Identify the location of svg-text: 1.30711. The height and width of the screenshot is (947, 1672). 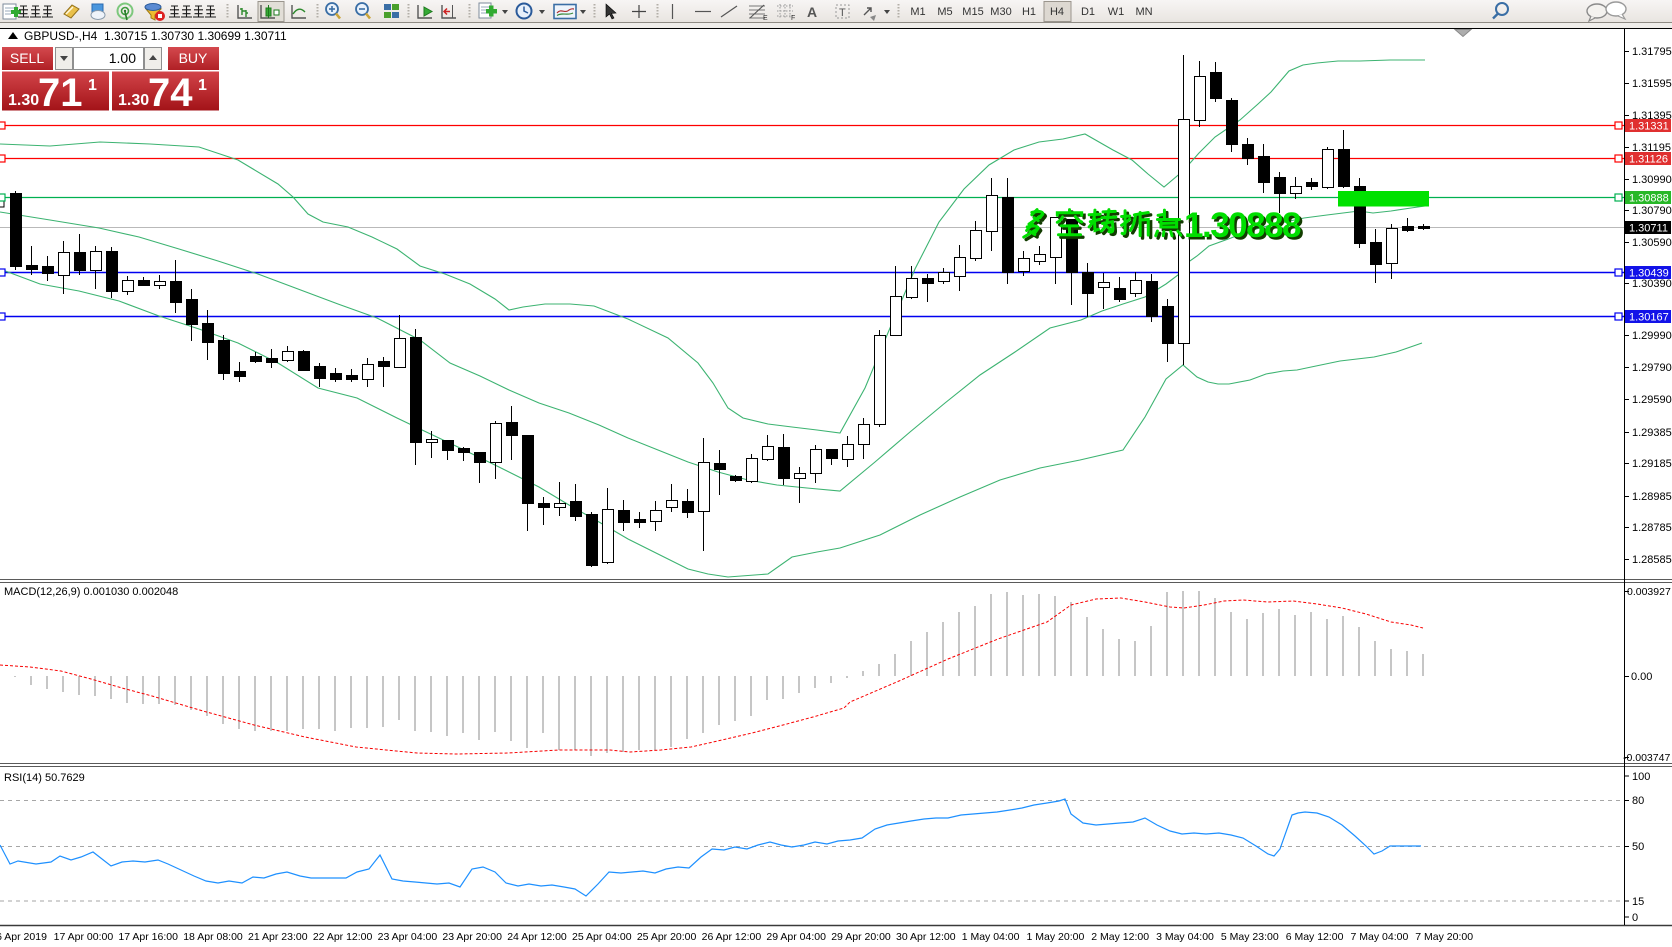
(1648, 229).